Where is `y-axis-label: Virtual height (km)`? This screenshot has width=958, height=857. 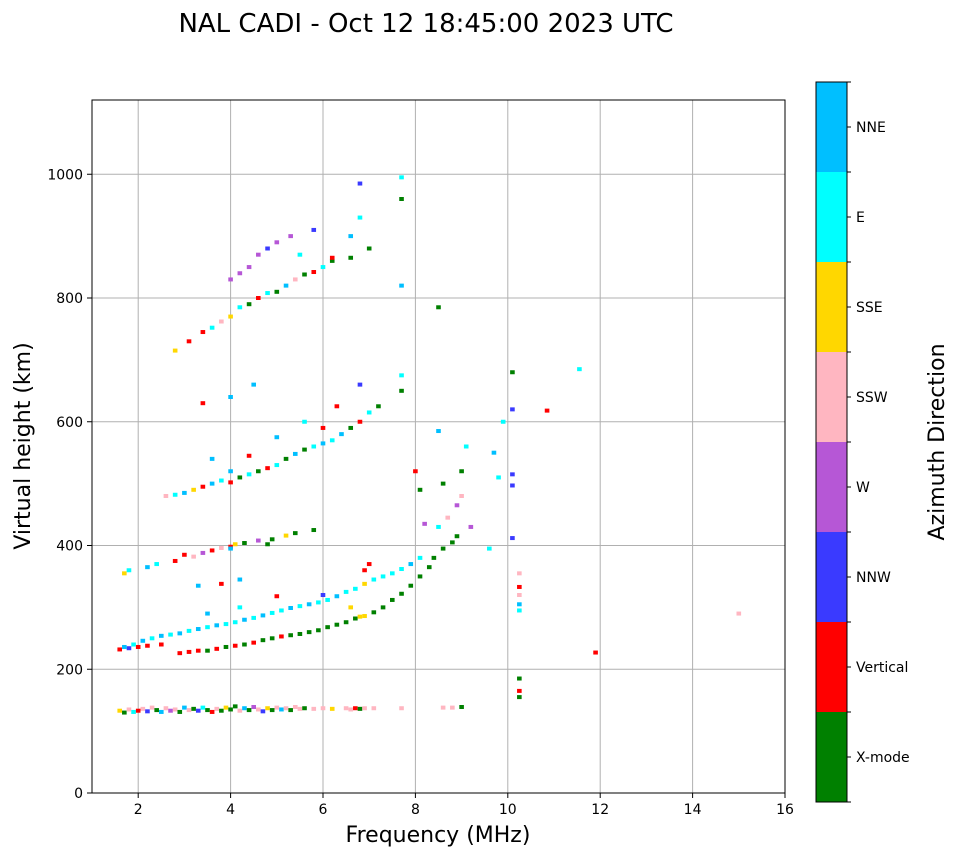 y-axis-label: Virtual height (km) is located at coordinates (23, 445).